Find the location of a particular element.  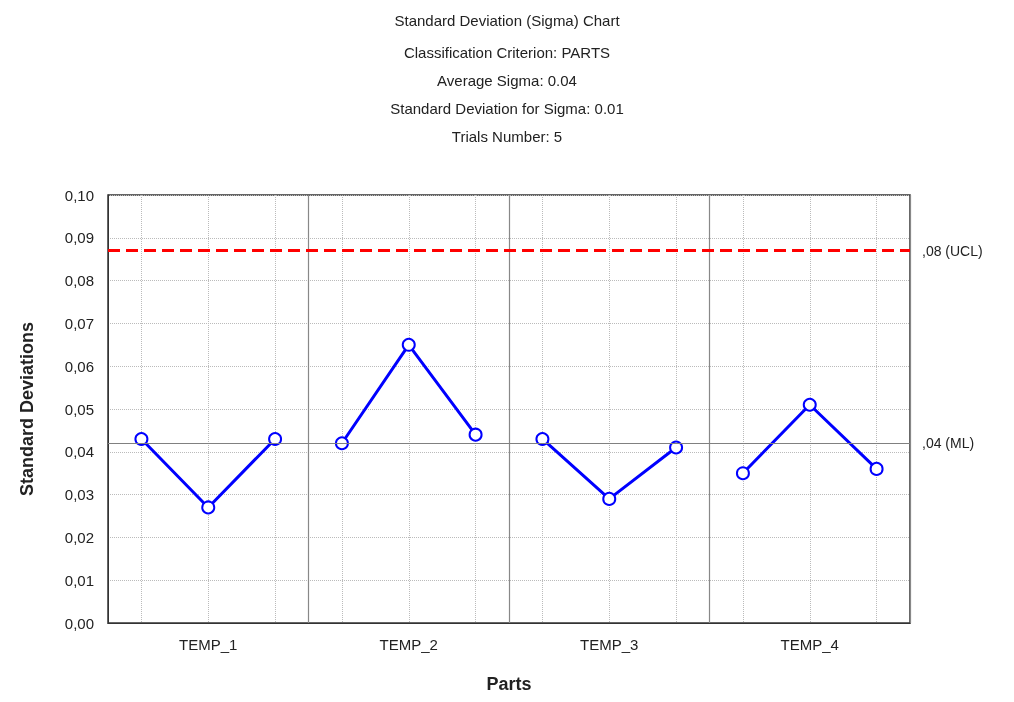

y-tick-label: 0,01 is located at coordinates (79, 580).